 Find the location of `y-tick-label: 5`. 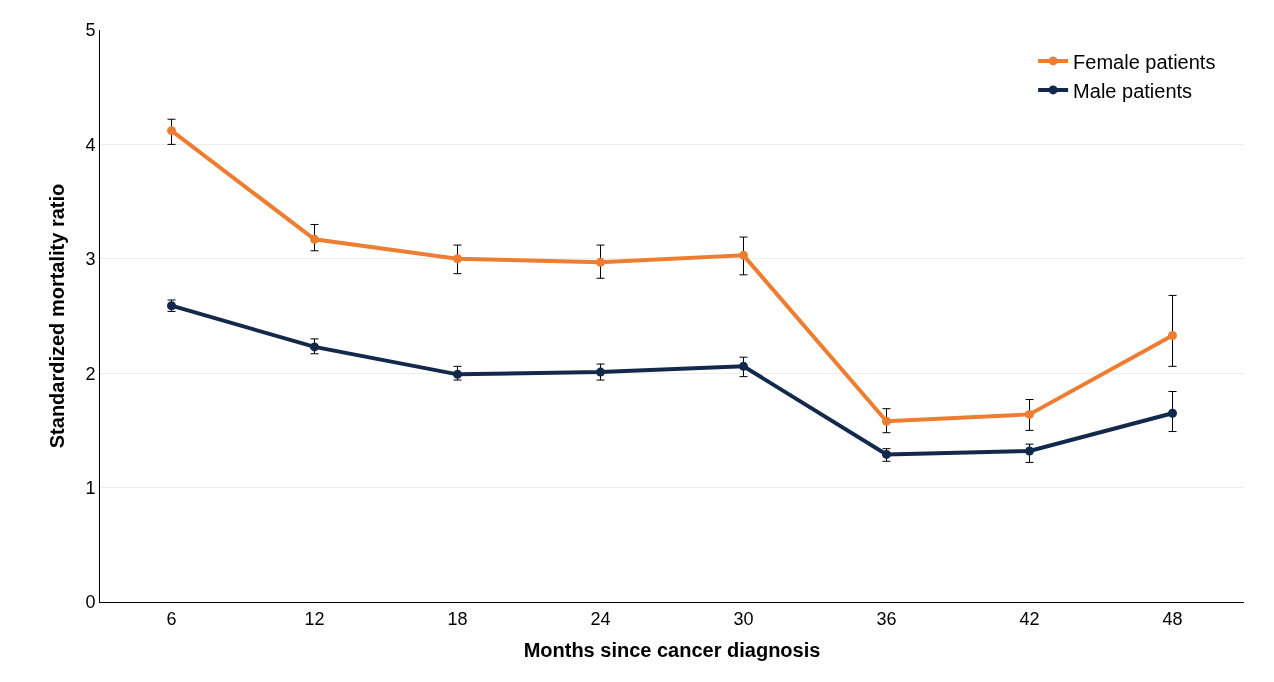

y-tick-label: 5 is located at coordinates (90, 30).